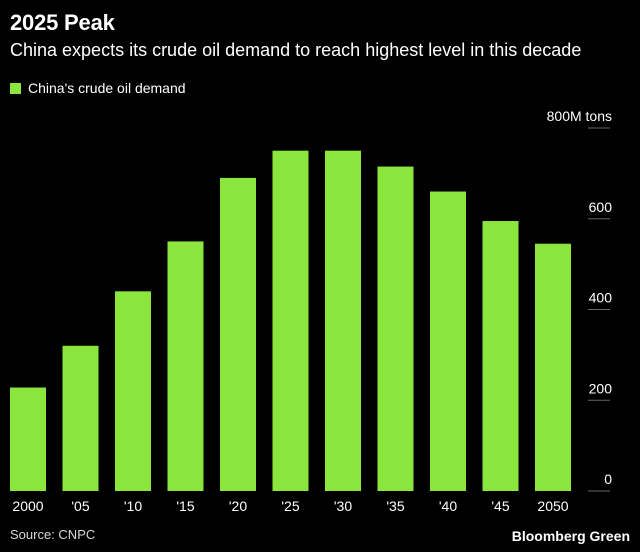  I want to click on x-tick-label: '20, so click(238, 506).